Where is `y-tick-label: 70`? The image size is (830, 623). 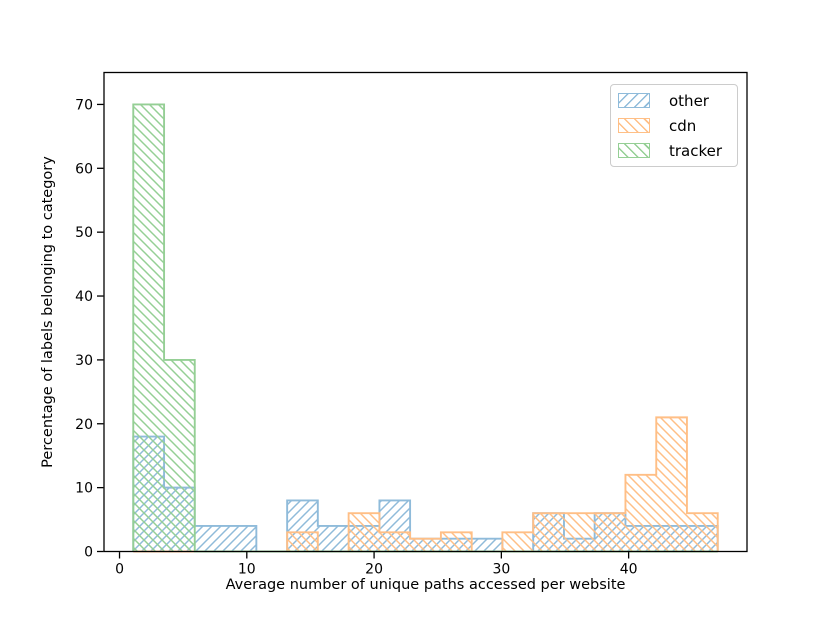 y-tick-label: 70 is located at coordinates (84, 105).